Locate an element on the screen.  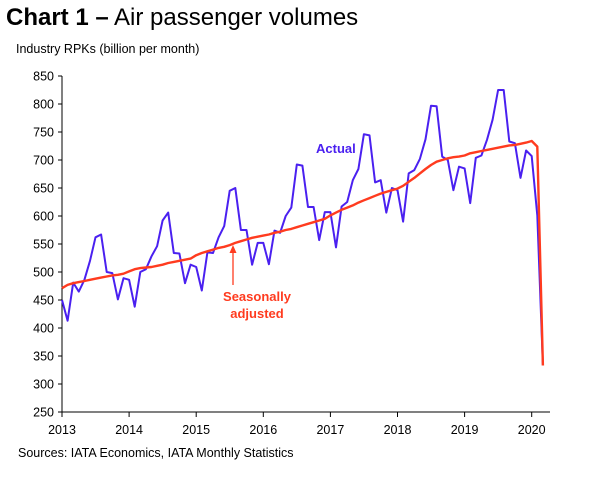
y-tick-label: 500 is located at coordinates (43, 273).